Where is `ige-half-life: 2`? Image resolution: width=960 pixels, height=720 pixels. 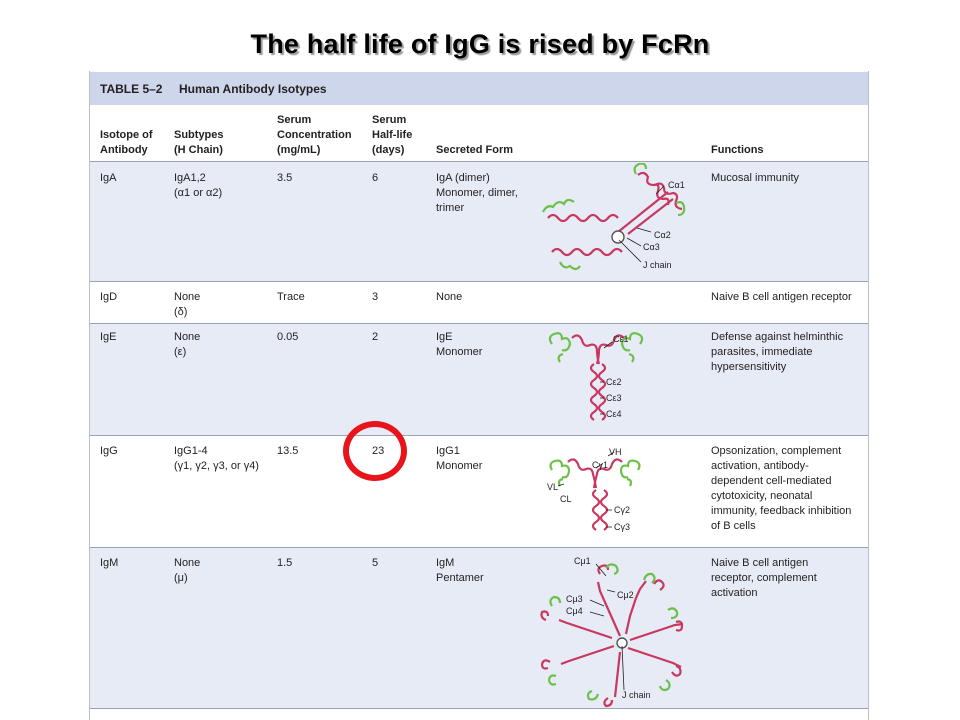 ige-half-life: 2 is located at coordinates (375, 337).